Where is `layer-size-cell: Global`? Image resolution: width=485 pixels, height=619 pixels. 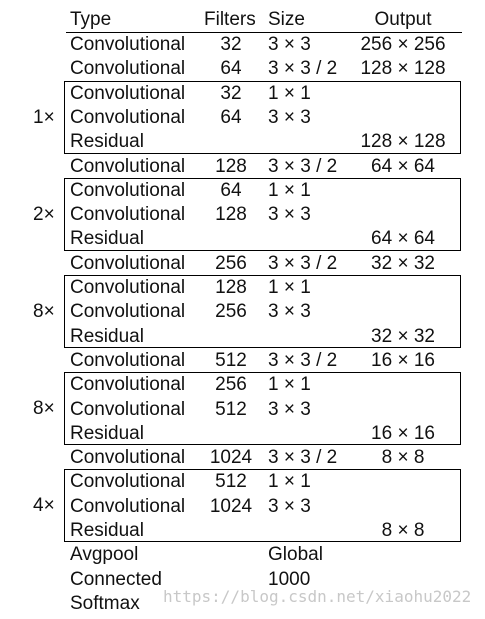
layer-size-cell: Global is located at coordinates (295, 554).